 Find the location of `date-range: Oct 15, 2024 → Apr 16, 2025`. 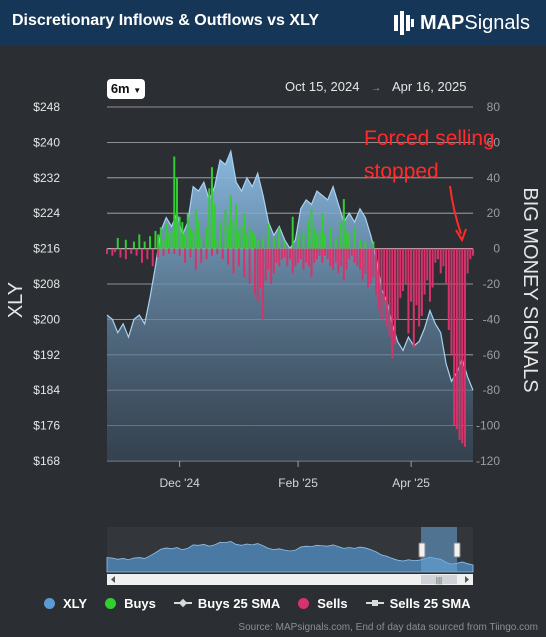

date-range: Oct 15, 2024 → Apr 16, 2025 is located at coordinates (375, 86).